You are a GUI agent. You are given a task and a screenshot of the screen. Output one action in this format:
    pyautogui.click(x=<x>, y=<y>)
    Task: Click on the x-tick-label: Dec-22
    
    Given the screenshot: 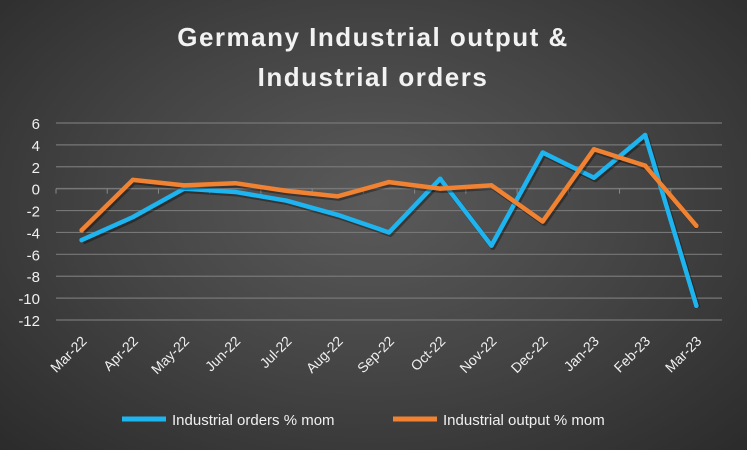 What is the action you would take?
    pyautogui.click(x=529, y=354)
    